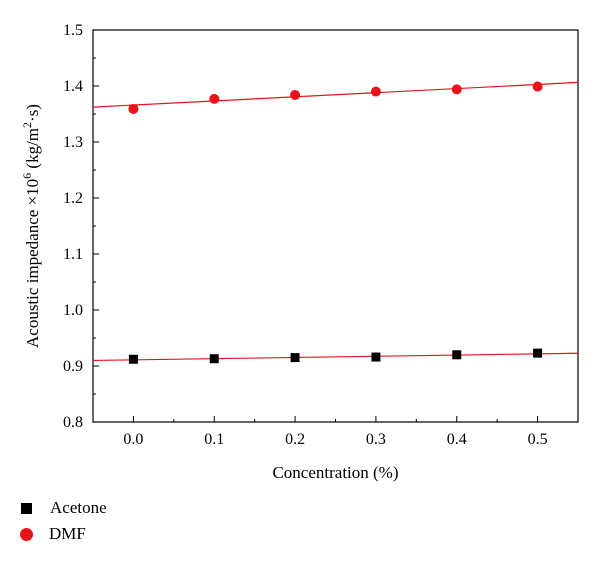  Describe the element at coordinates (32, 113) in the screenshot. I see `y-axis-title-text: ·s)` at that location.